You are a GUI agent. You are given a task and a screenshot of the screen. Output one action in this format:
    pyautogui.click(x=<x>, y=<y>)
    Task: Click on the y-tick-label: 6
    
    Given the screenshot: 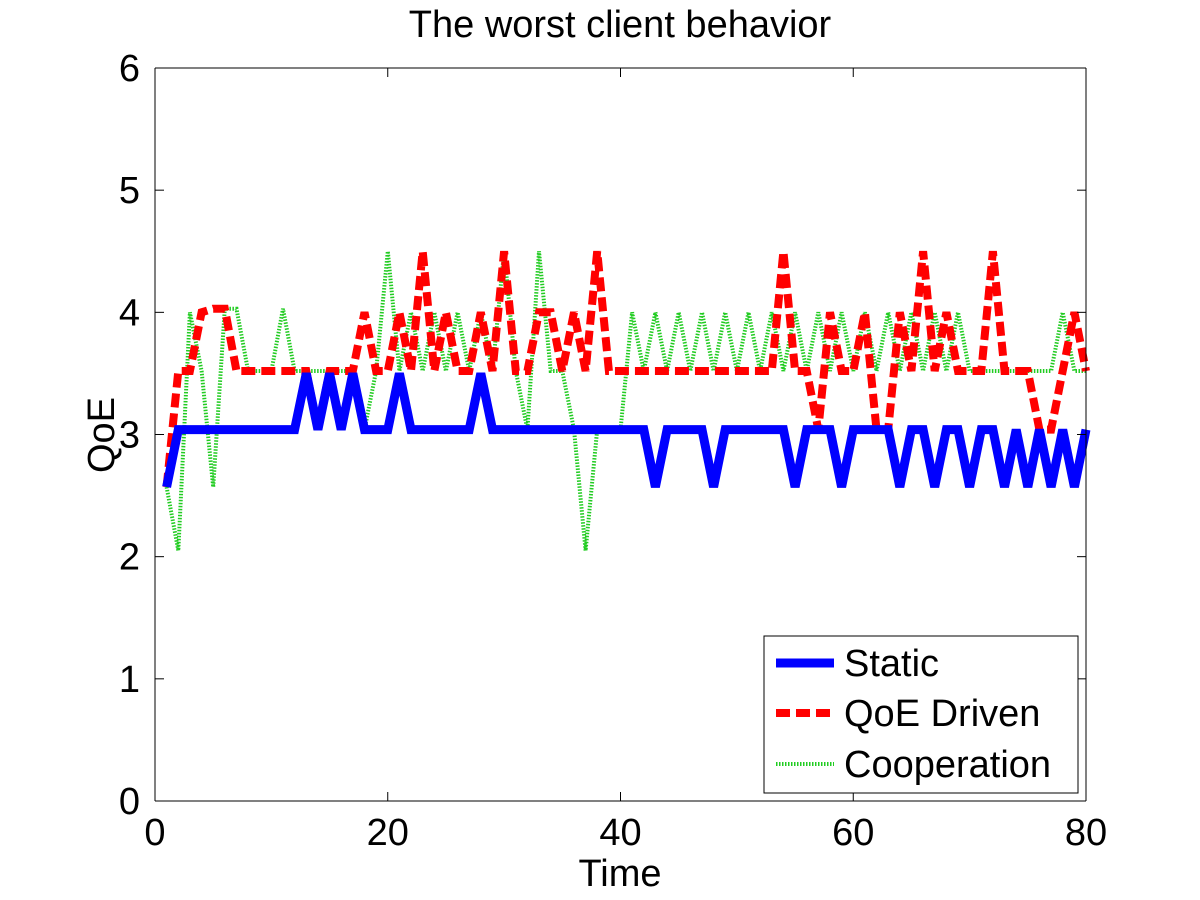 What is the action you would take?
    pyautogui.click(x=129, y=69)
    